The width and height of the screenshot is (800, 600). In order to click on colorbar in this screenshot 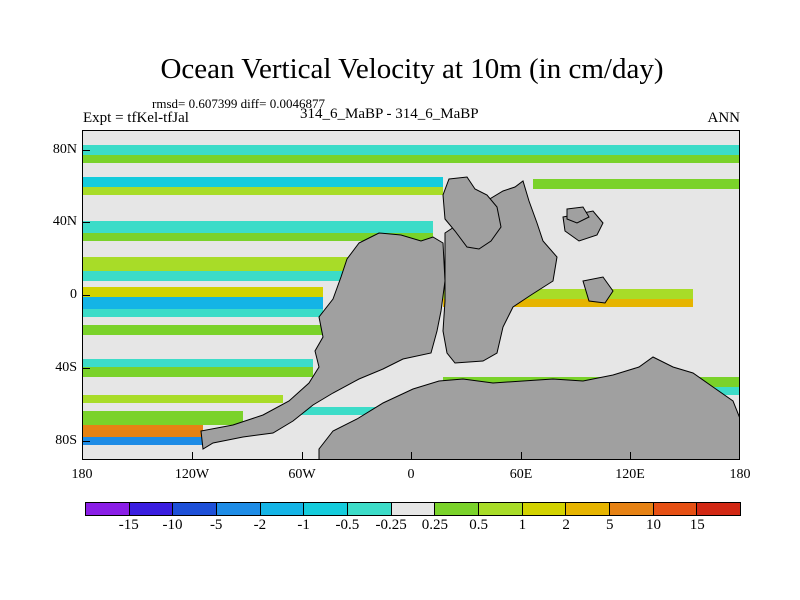, I will do `click(413, 509)`.